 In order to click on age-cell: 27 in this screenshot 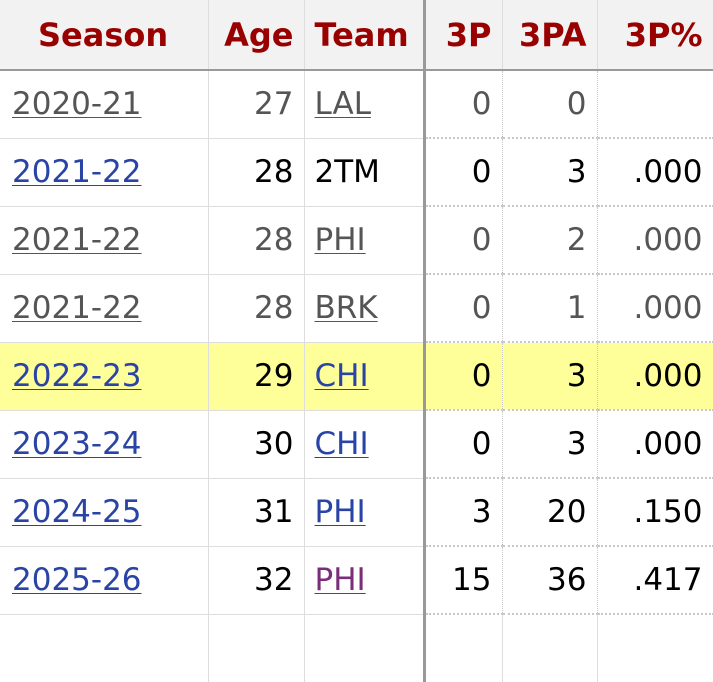, I will do `click(256, 104)`.